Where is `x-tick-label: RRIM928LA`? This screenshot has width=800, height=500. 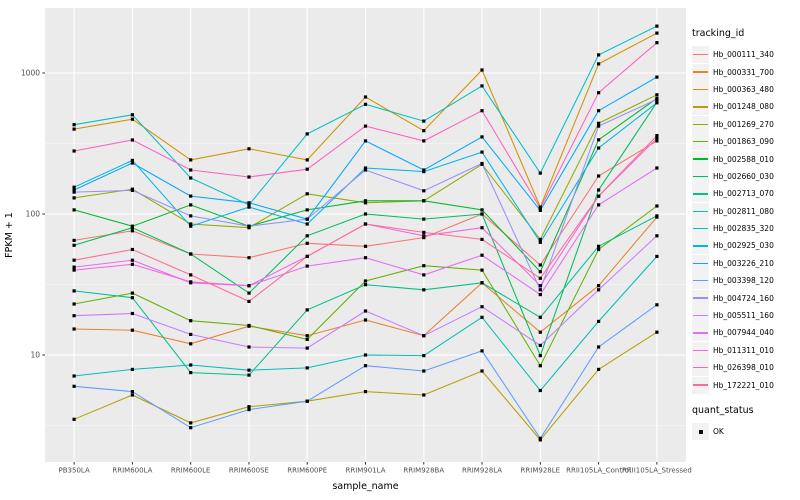 x-tick-label: RRIM928LA is located at coordinates (482, 471).